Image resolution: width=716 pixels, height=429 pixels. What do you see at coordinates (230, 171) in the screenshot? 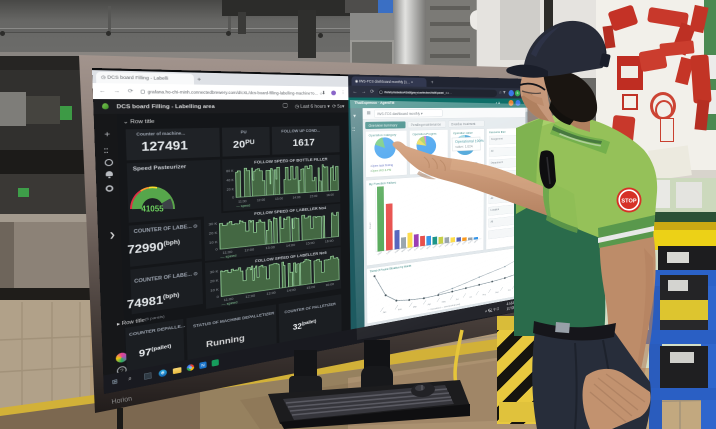
I see `svg-text: 60 K` at bounding box center [230, 171].